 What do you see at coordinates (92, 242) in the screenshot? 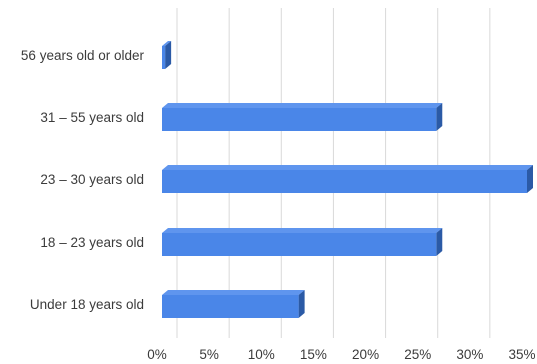
I see `category-label: 18 – 23 years old` at bounding box center [92, 242].